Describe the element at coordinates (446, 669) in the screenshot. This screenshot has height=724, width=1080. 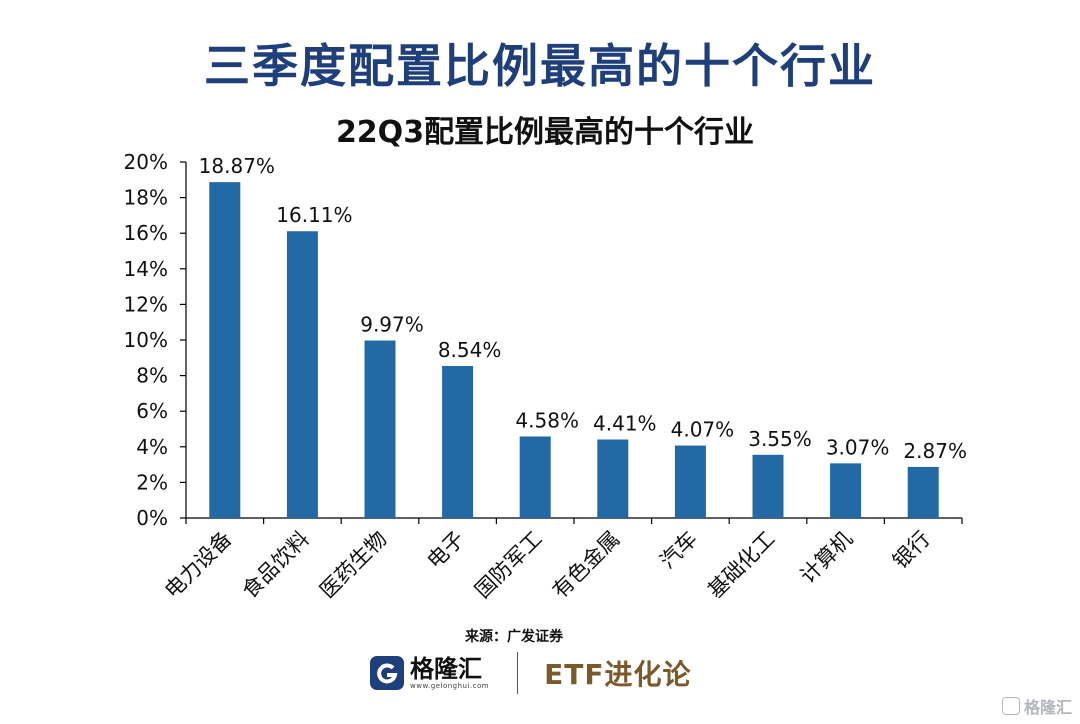
I see `logo-name: 格隆汇` at that location.